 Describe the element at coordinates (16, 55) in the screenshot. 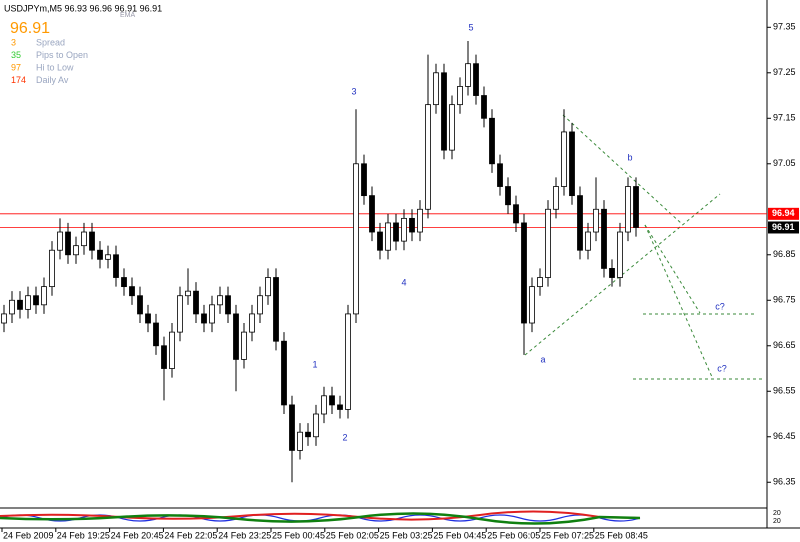

I see `info-value: 35` at that location.